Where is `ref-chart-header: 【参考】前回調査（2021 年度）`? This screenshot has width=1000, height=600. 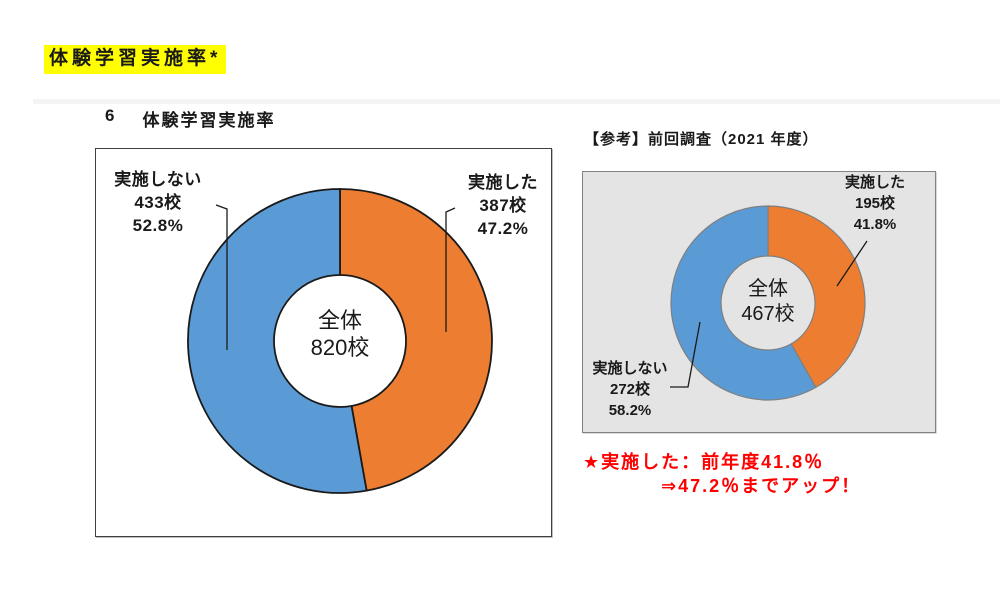
ref-chart-header: 【参考】前回調査（2021 年度） is located at coordinates (701, 139).